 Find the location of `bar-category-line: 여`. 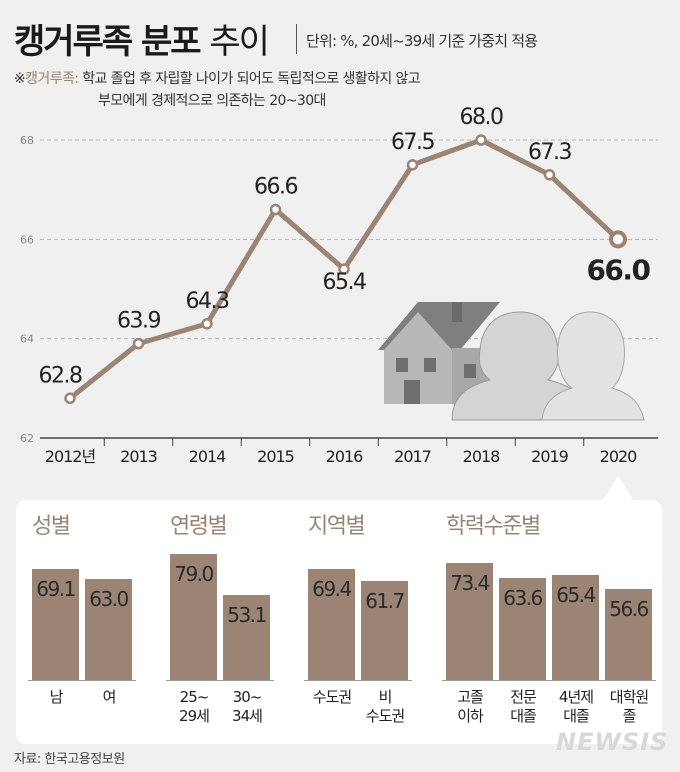

bar-category-line: 여 is located at coordinates (109, 697).